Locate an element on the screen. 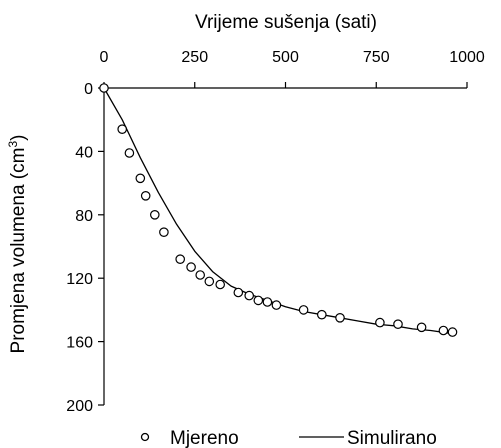 This screenshot has height=448, width=501. x-tick-label: 250 is located at coordinates (194, 57).